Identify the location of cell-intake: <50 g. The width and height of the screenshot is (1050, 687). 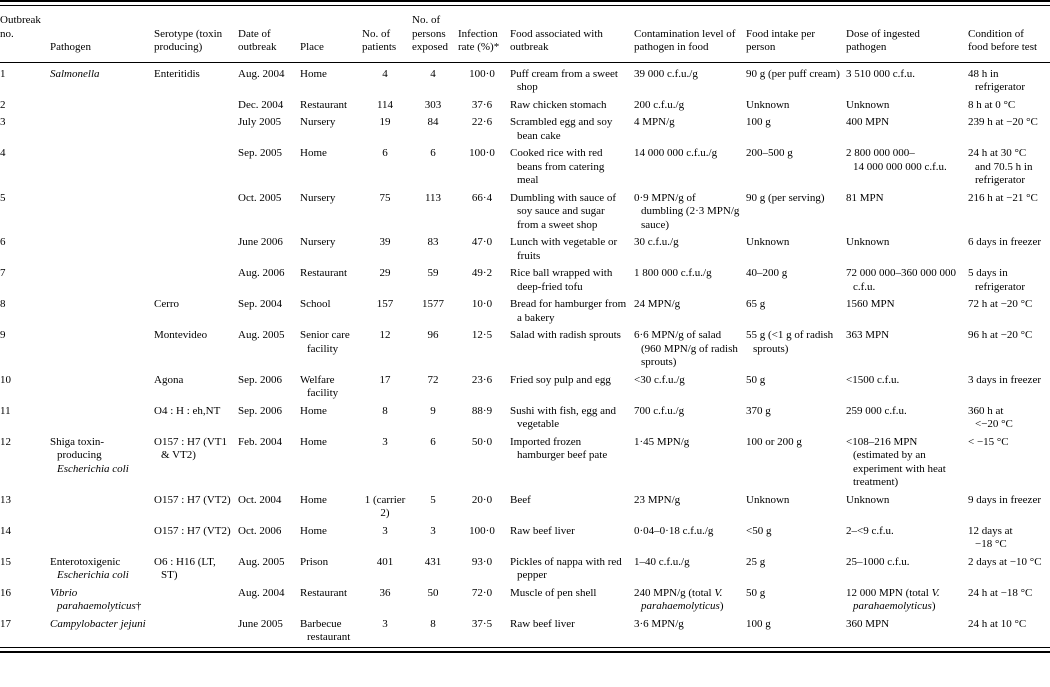
(759, 530).